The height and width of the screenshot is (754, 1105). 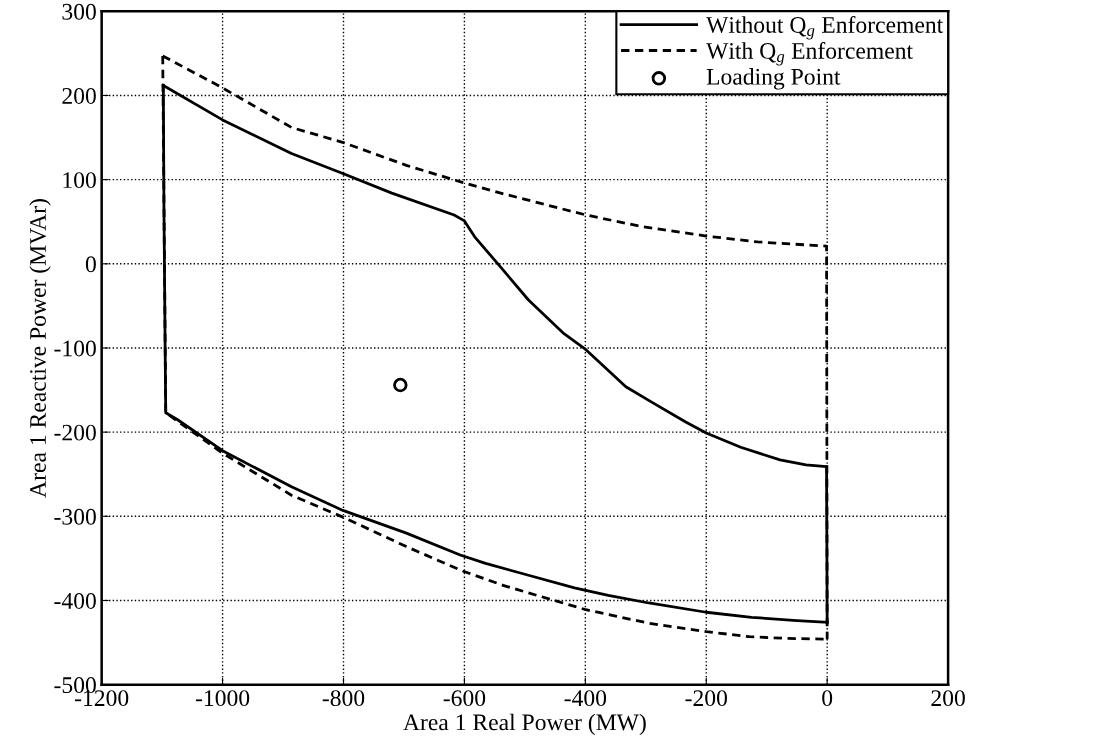 What do you see at coordinates (222, 698) in the screenshot?
I see `x-tick-label: -1000` at bounding box center [222, 698].